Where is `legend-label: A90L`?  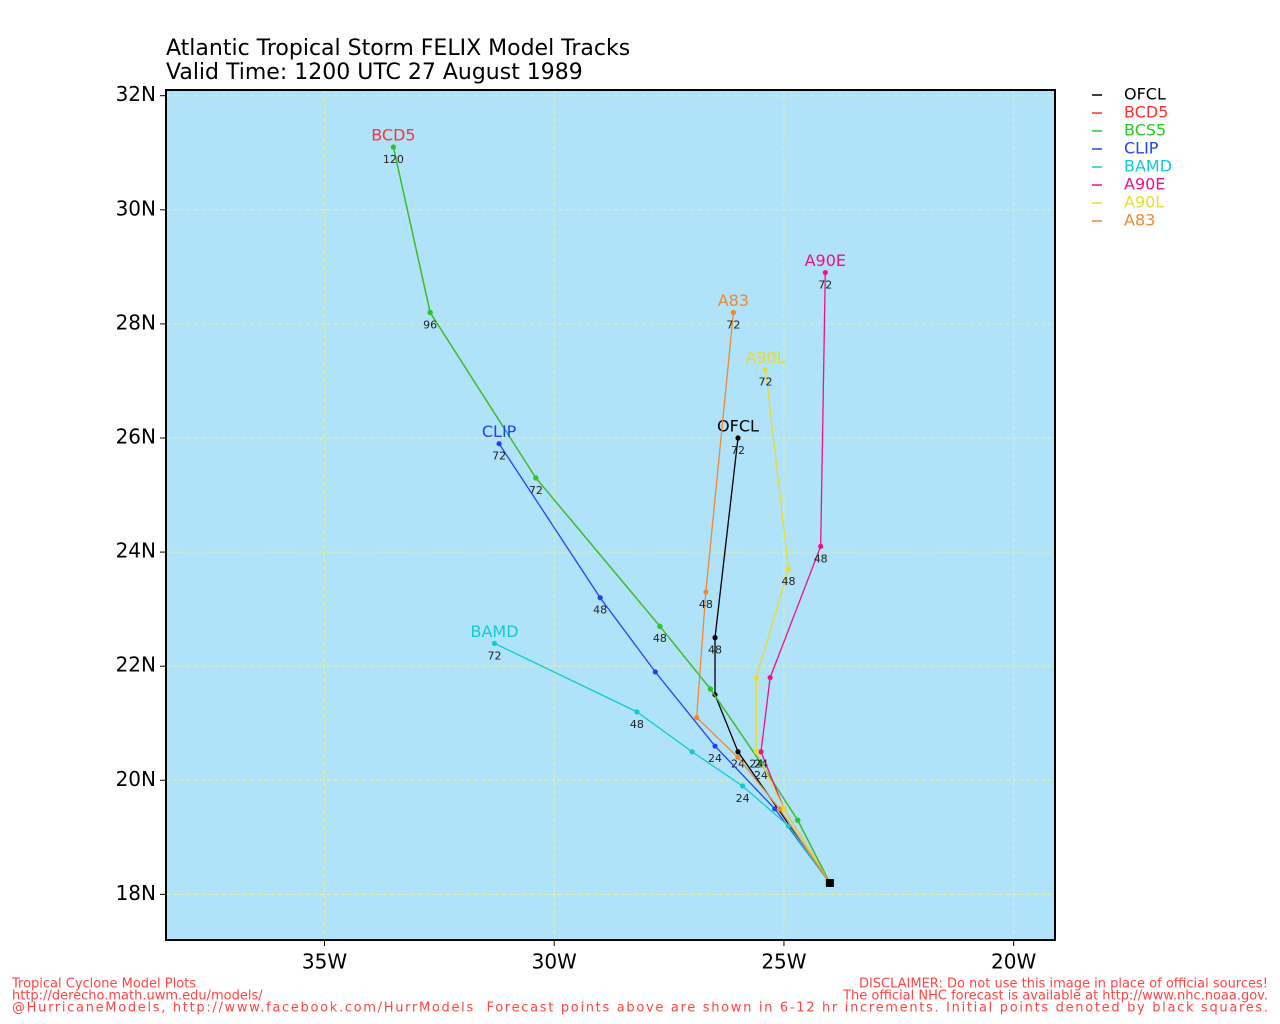
legend-label: A90L is located at coordinates (1144, 202).